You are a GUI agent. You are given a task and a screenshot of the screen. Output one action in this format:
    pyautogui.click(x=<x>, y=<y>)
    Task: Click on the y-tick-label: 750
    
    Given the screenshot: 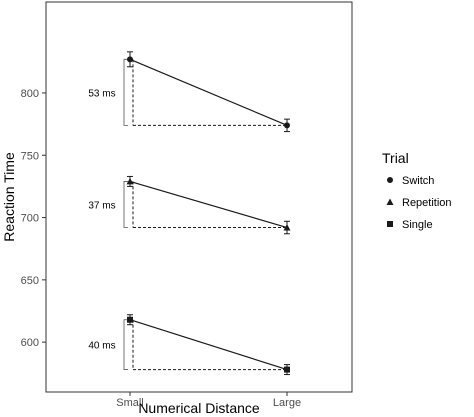 What is the action you would take?
    pyautogui.click(x=30, y=156)
    